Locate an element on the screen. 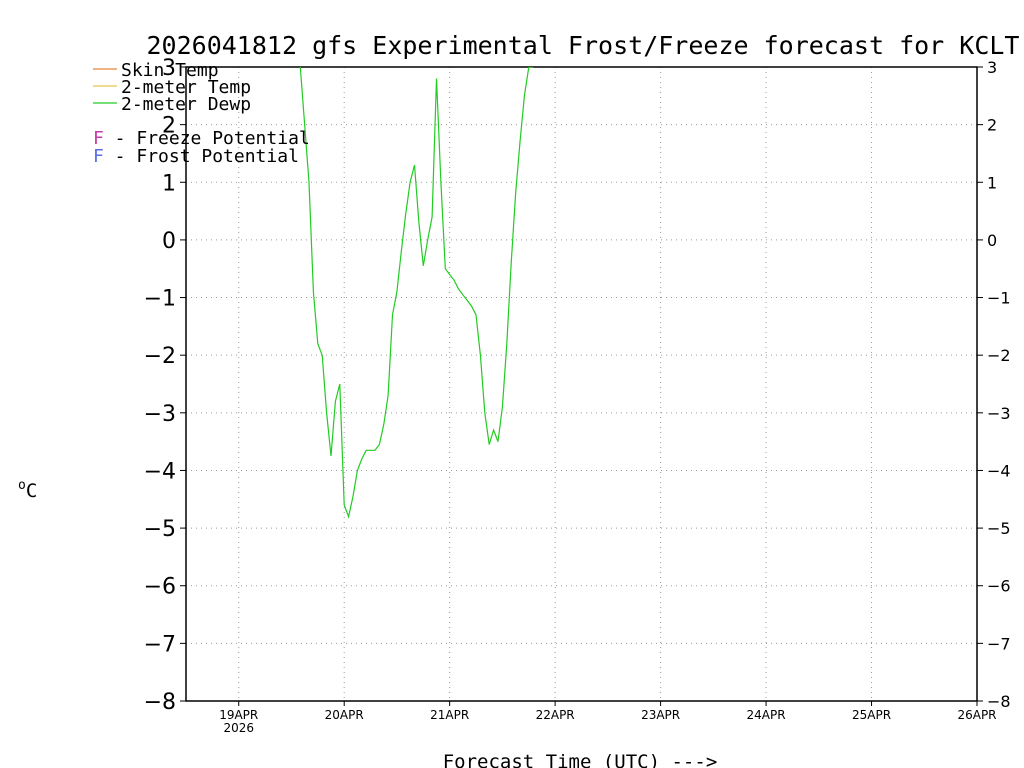 The image size is (1024, 768). legend-label: Skin Temp is located at coordinates (170, 70).